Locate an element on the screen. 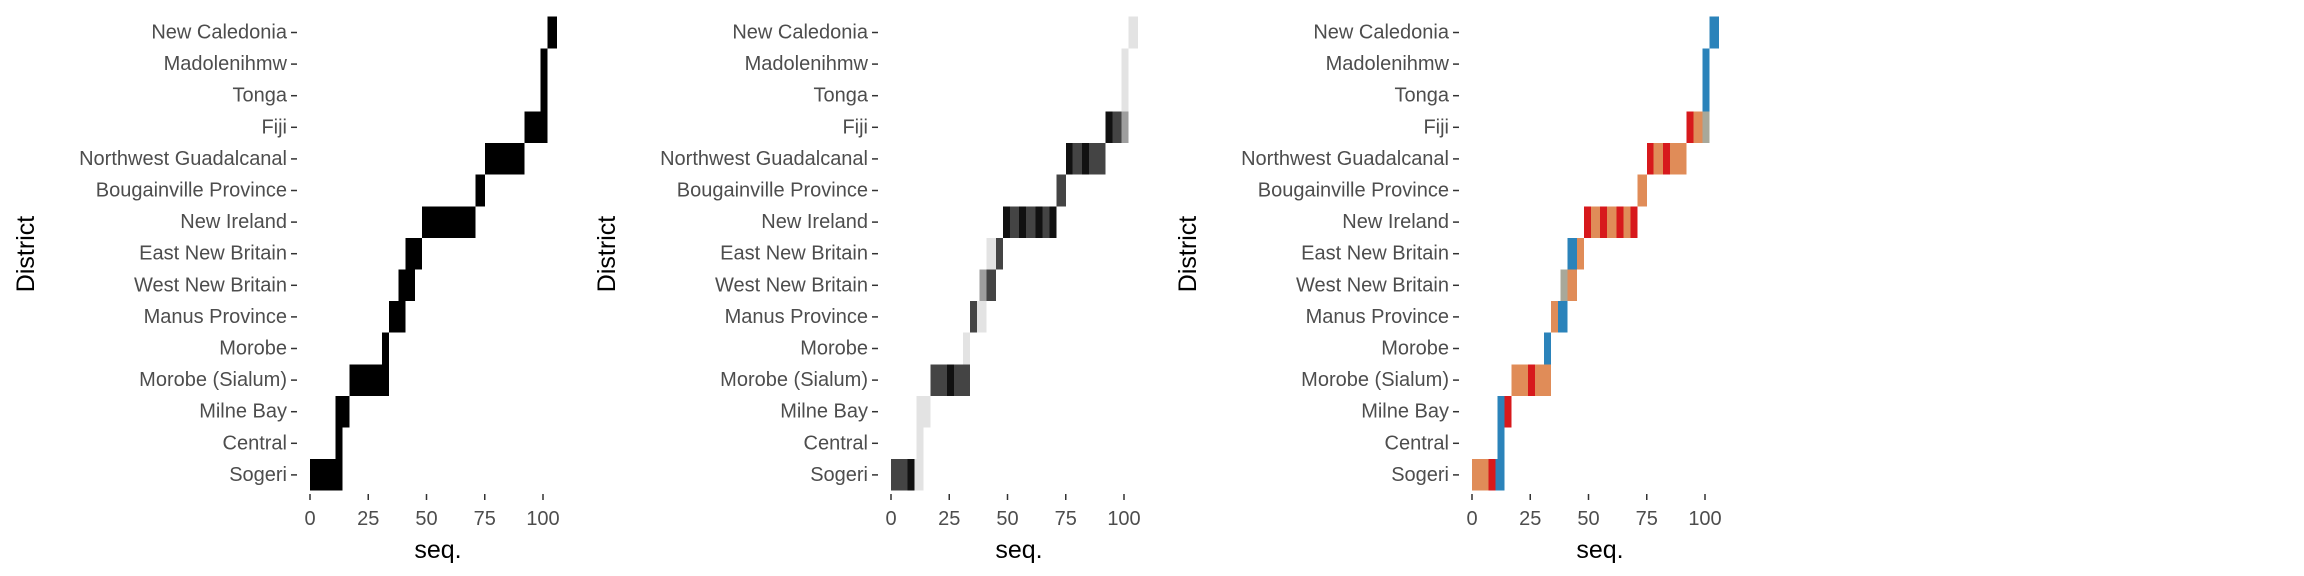 Image resolution: width=2304 pixels, height=576 pixels. y-tick-label: Tonga is located at coordinates (260, 96).